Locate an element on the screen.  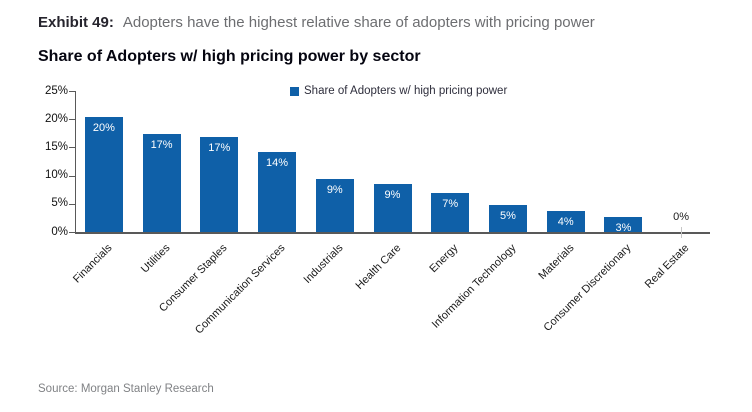
source-note: Source: Morgan Stanley Research is located at coordinates (126, 389).